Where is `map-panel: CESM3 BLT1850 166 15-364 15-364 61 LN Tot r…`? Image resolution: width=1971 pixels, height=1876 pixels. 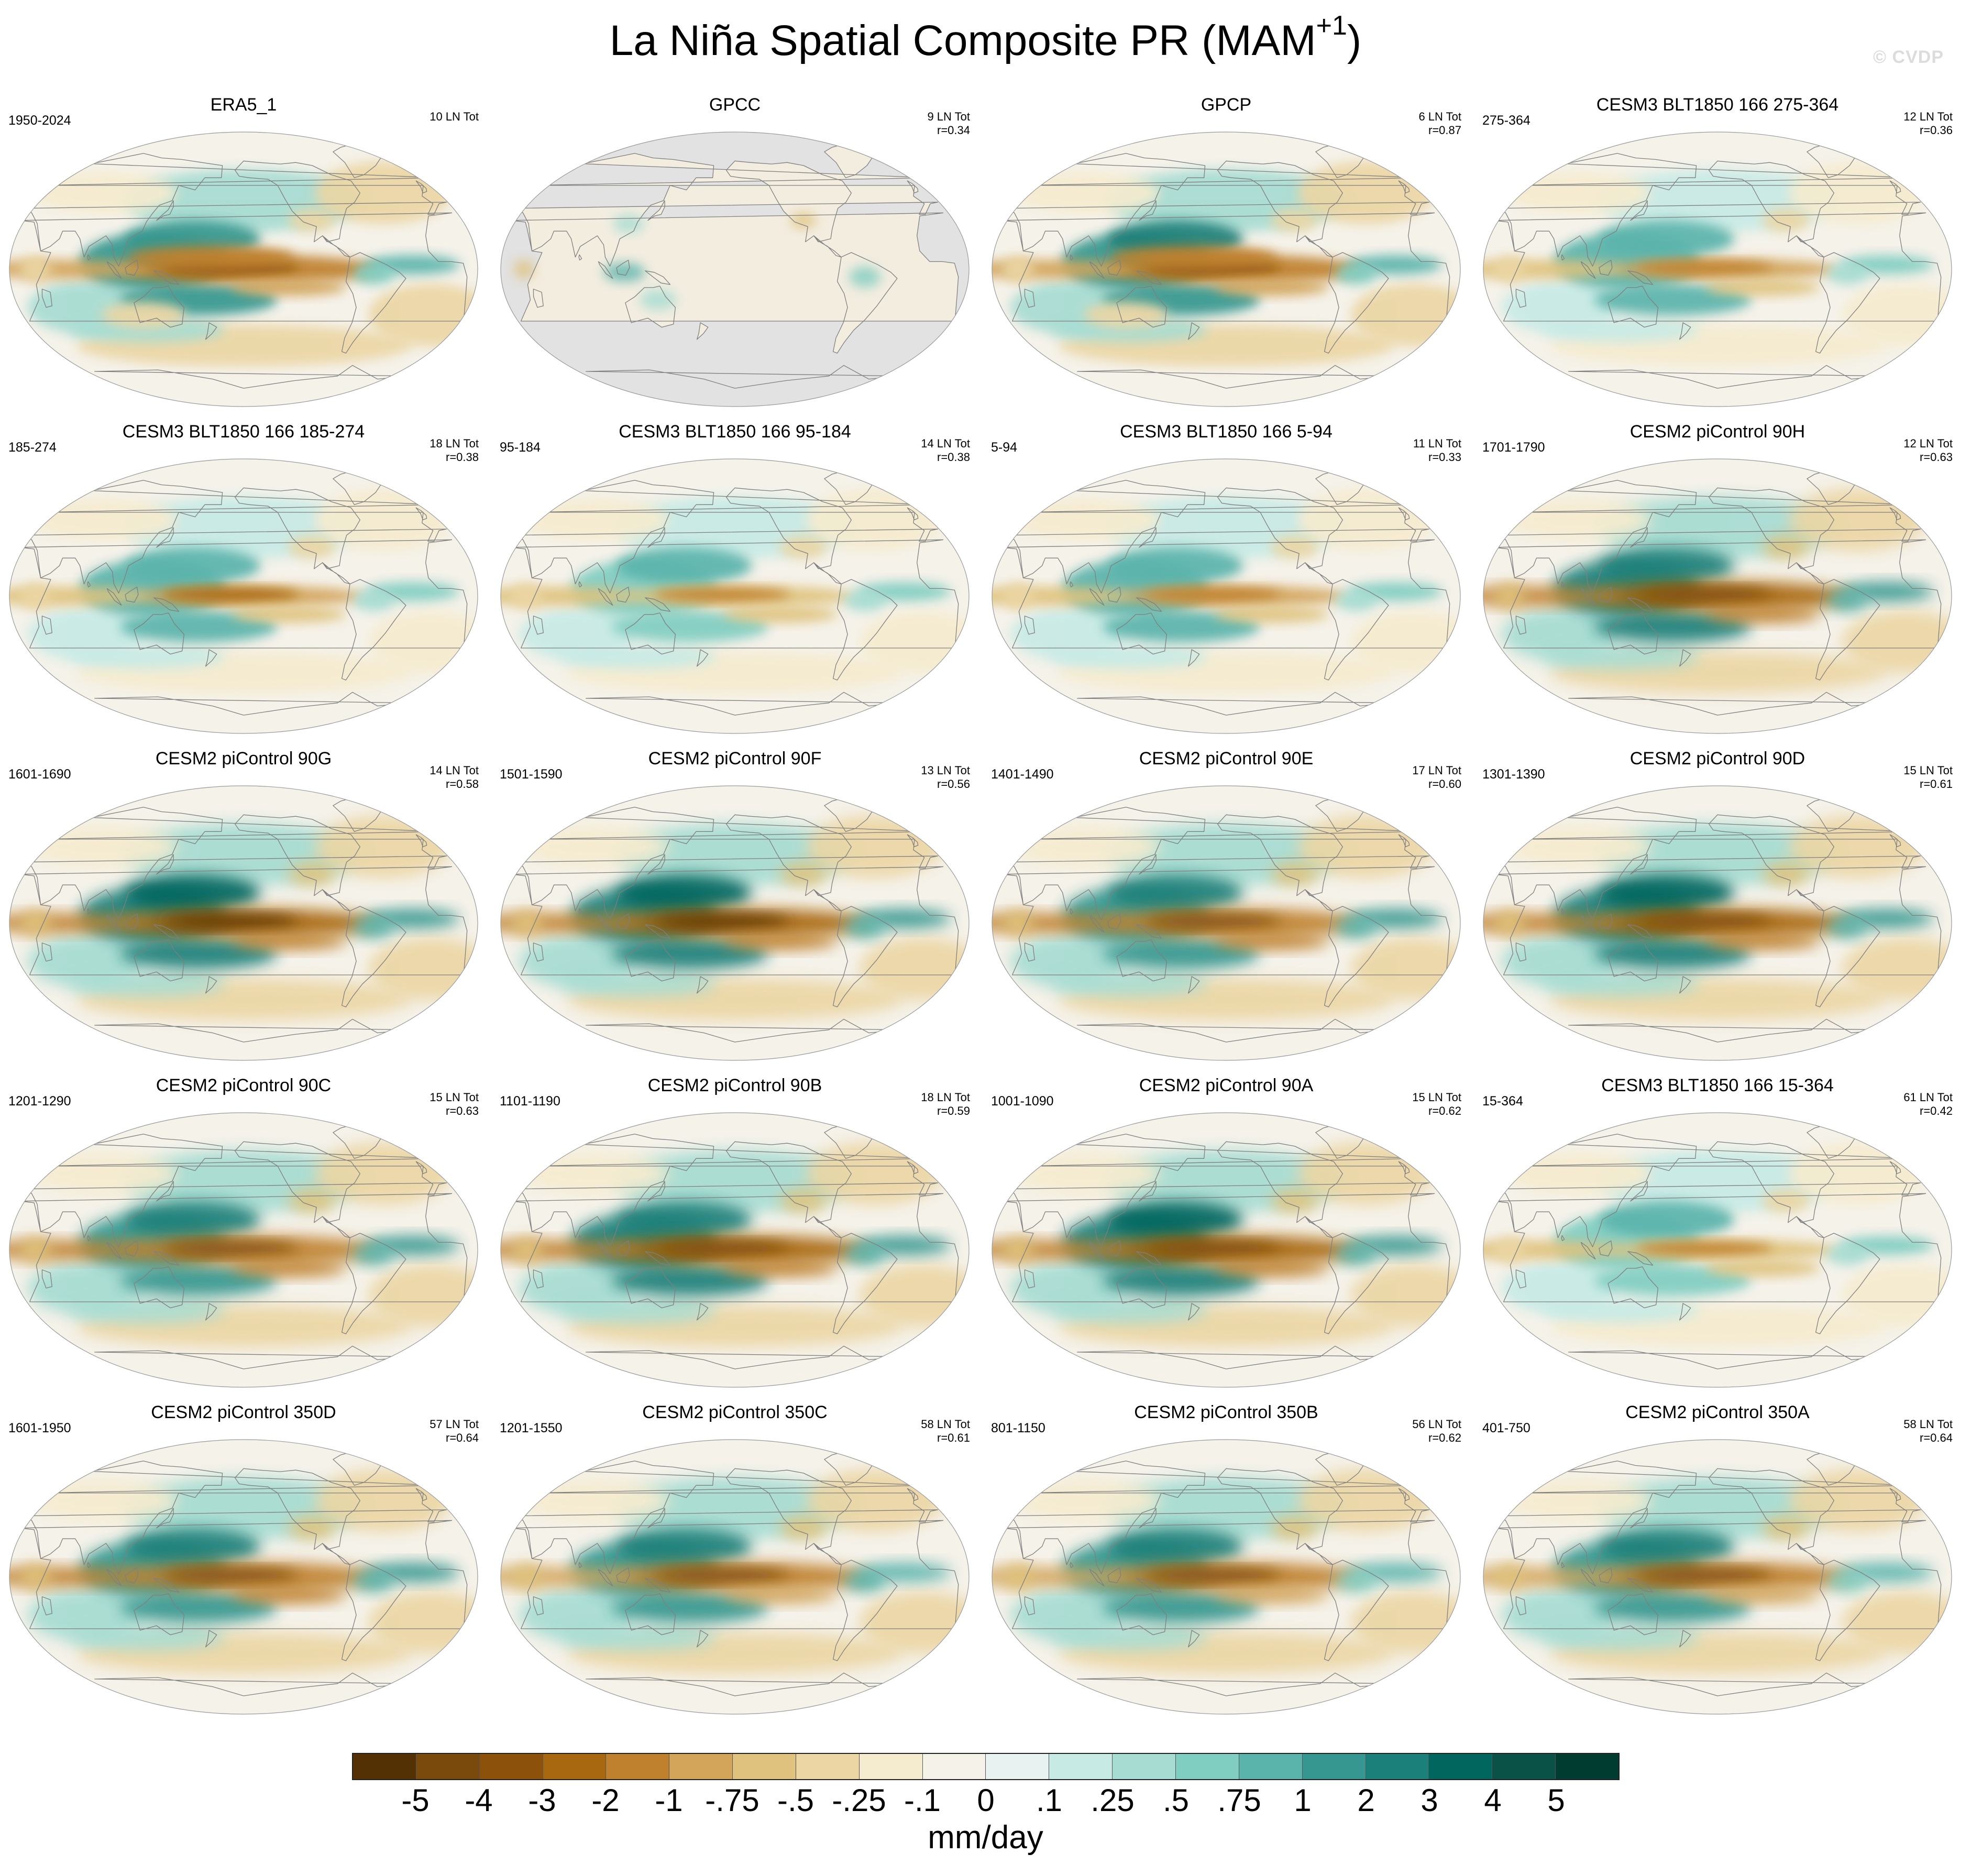
map-panel: CESM3 BLT1850 166 15-364 15-364 61 LN Tot r… is located at coordinates (1718, 1234).